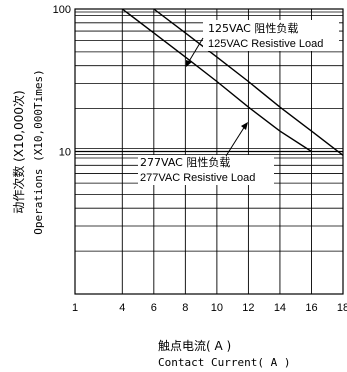  Describe the element at coordinates (217, 308) in the screenshot. I see `x-tick-label-4: 10` at that location.